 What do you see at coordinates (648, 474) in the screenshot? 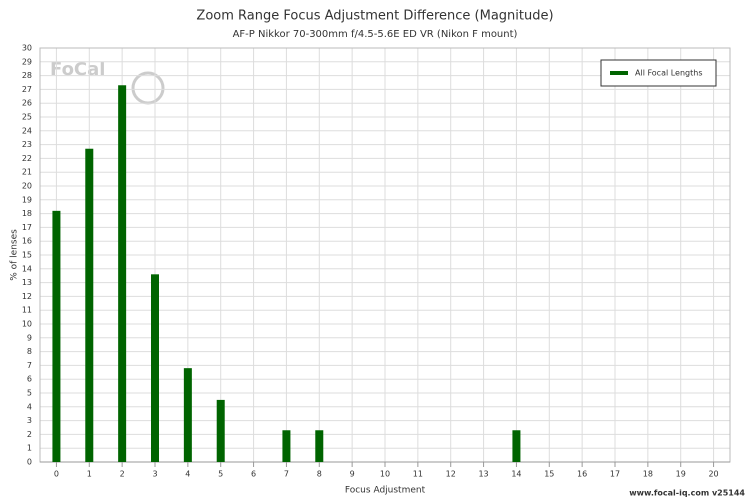
I see `x-tick-label: 18` at bounding box center [648, 474].